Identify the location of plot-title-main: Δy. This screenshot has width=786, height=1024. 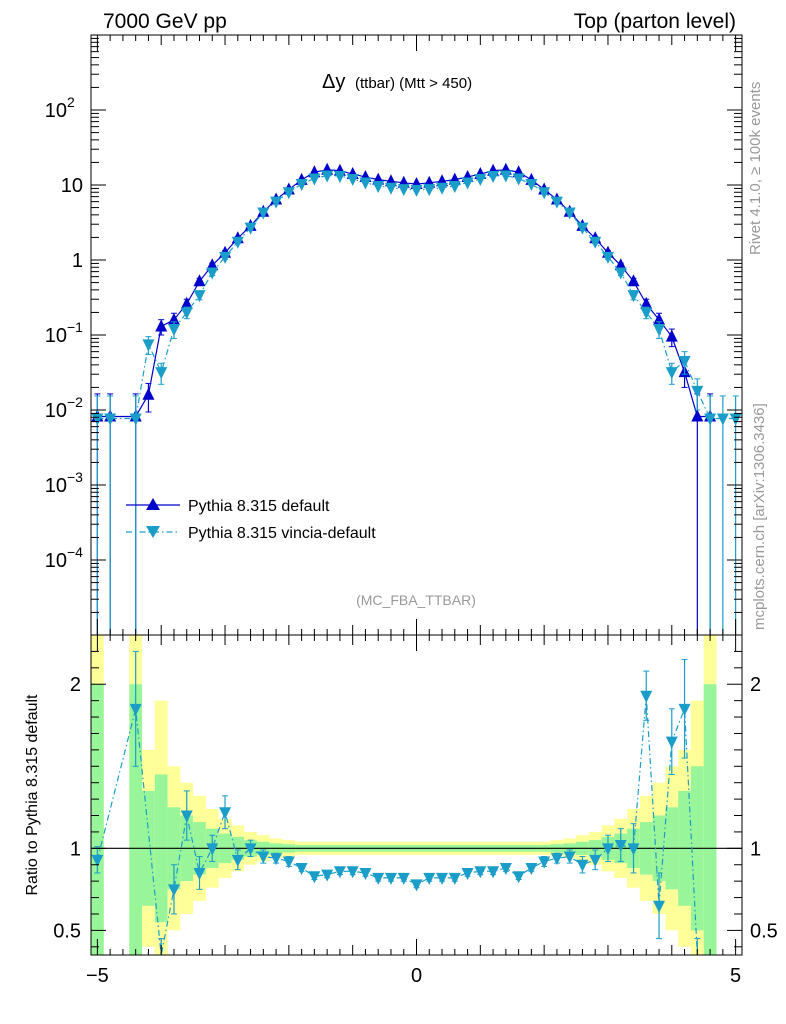
(333, 82).